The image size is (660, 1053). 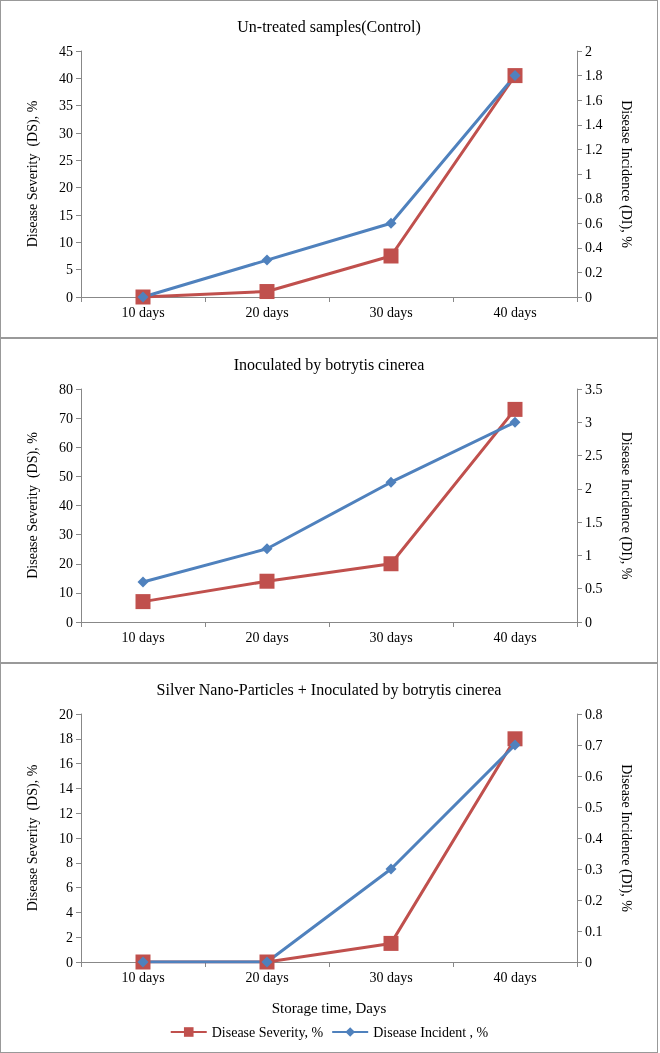 What do you see at coordinates (588, 422) in the screenshot?
I see `y2-tick-label: 3` at bounding box center [588, 422].